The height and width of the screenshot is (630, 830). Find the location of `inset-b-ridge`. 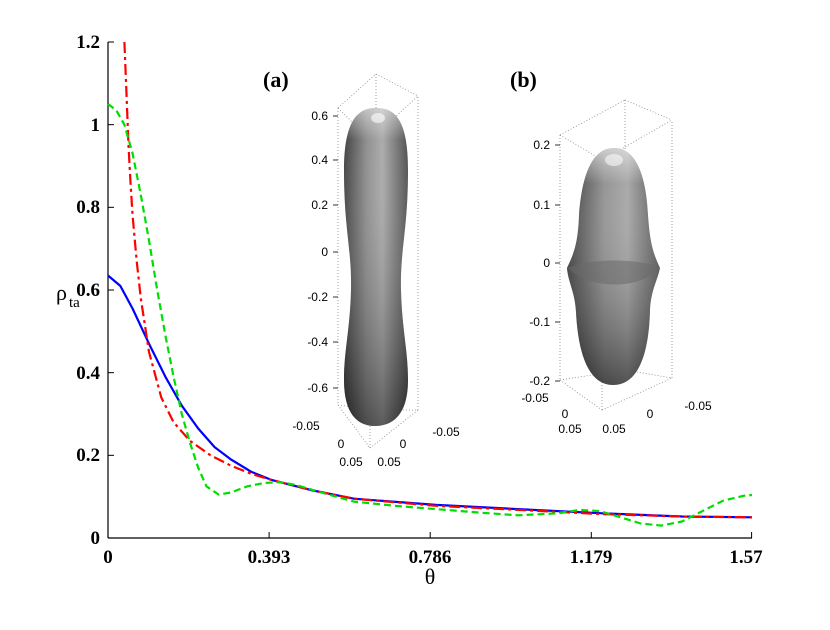

inset-b-ridge is located at coordinates (614, 272).